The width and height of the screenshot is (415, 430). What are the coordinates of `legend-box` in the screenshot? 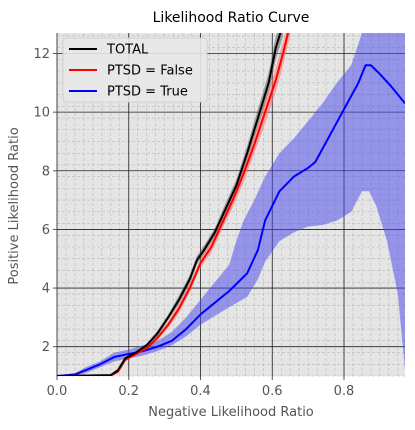 It's located at (135, 70).